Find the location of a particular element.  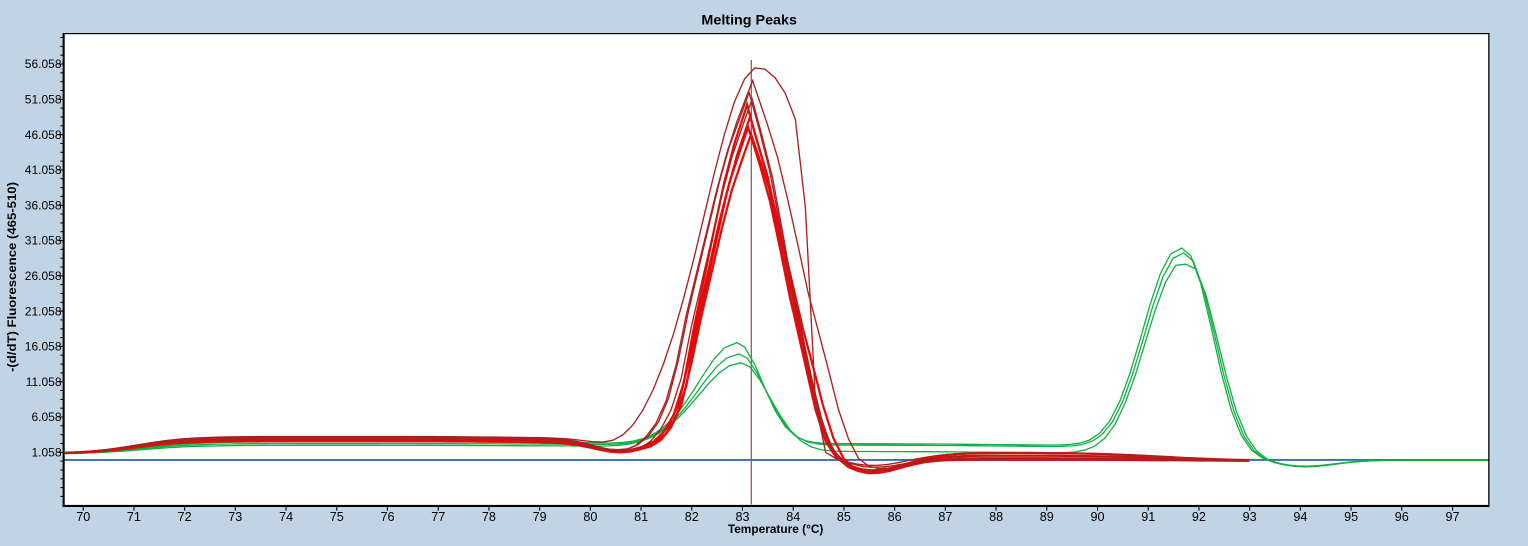

svg-text: 51.058 is located at coordinates (43, 100).